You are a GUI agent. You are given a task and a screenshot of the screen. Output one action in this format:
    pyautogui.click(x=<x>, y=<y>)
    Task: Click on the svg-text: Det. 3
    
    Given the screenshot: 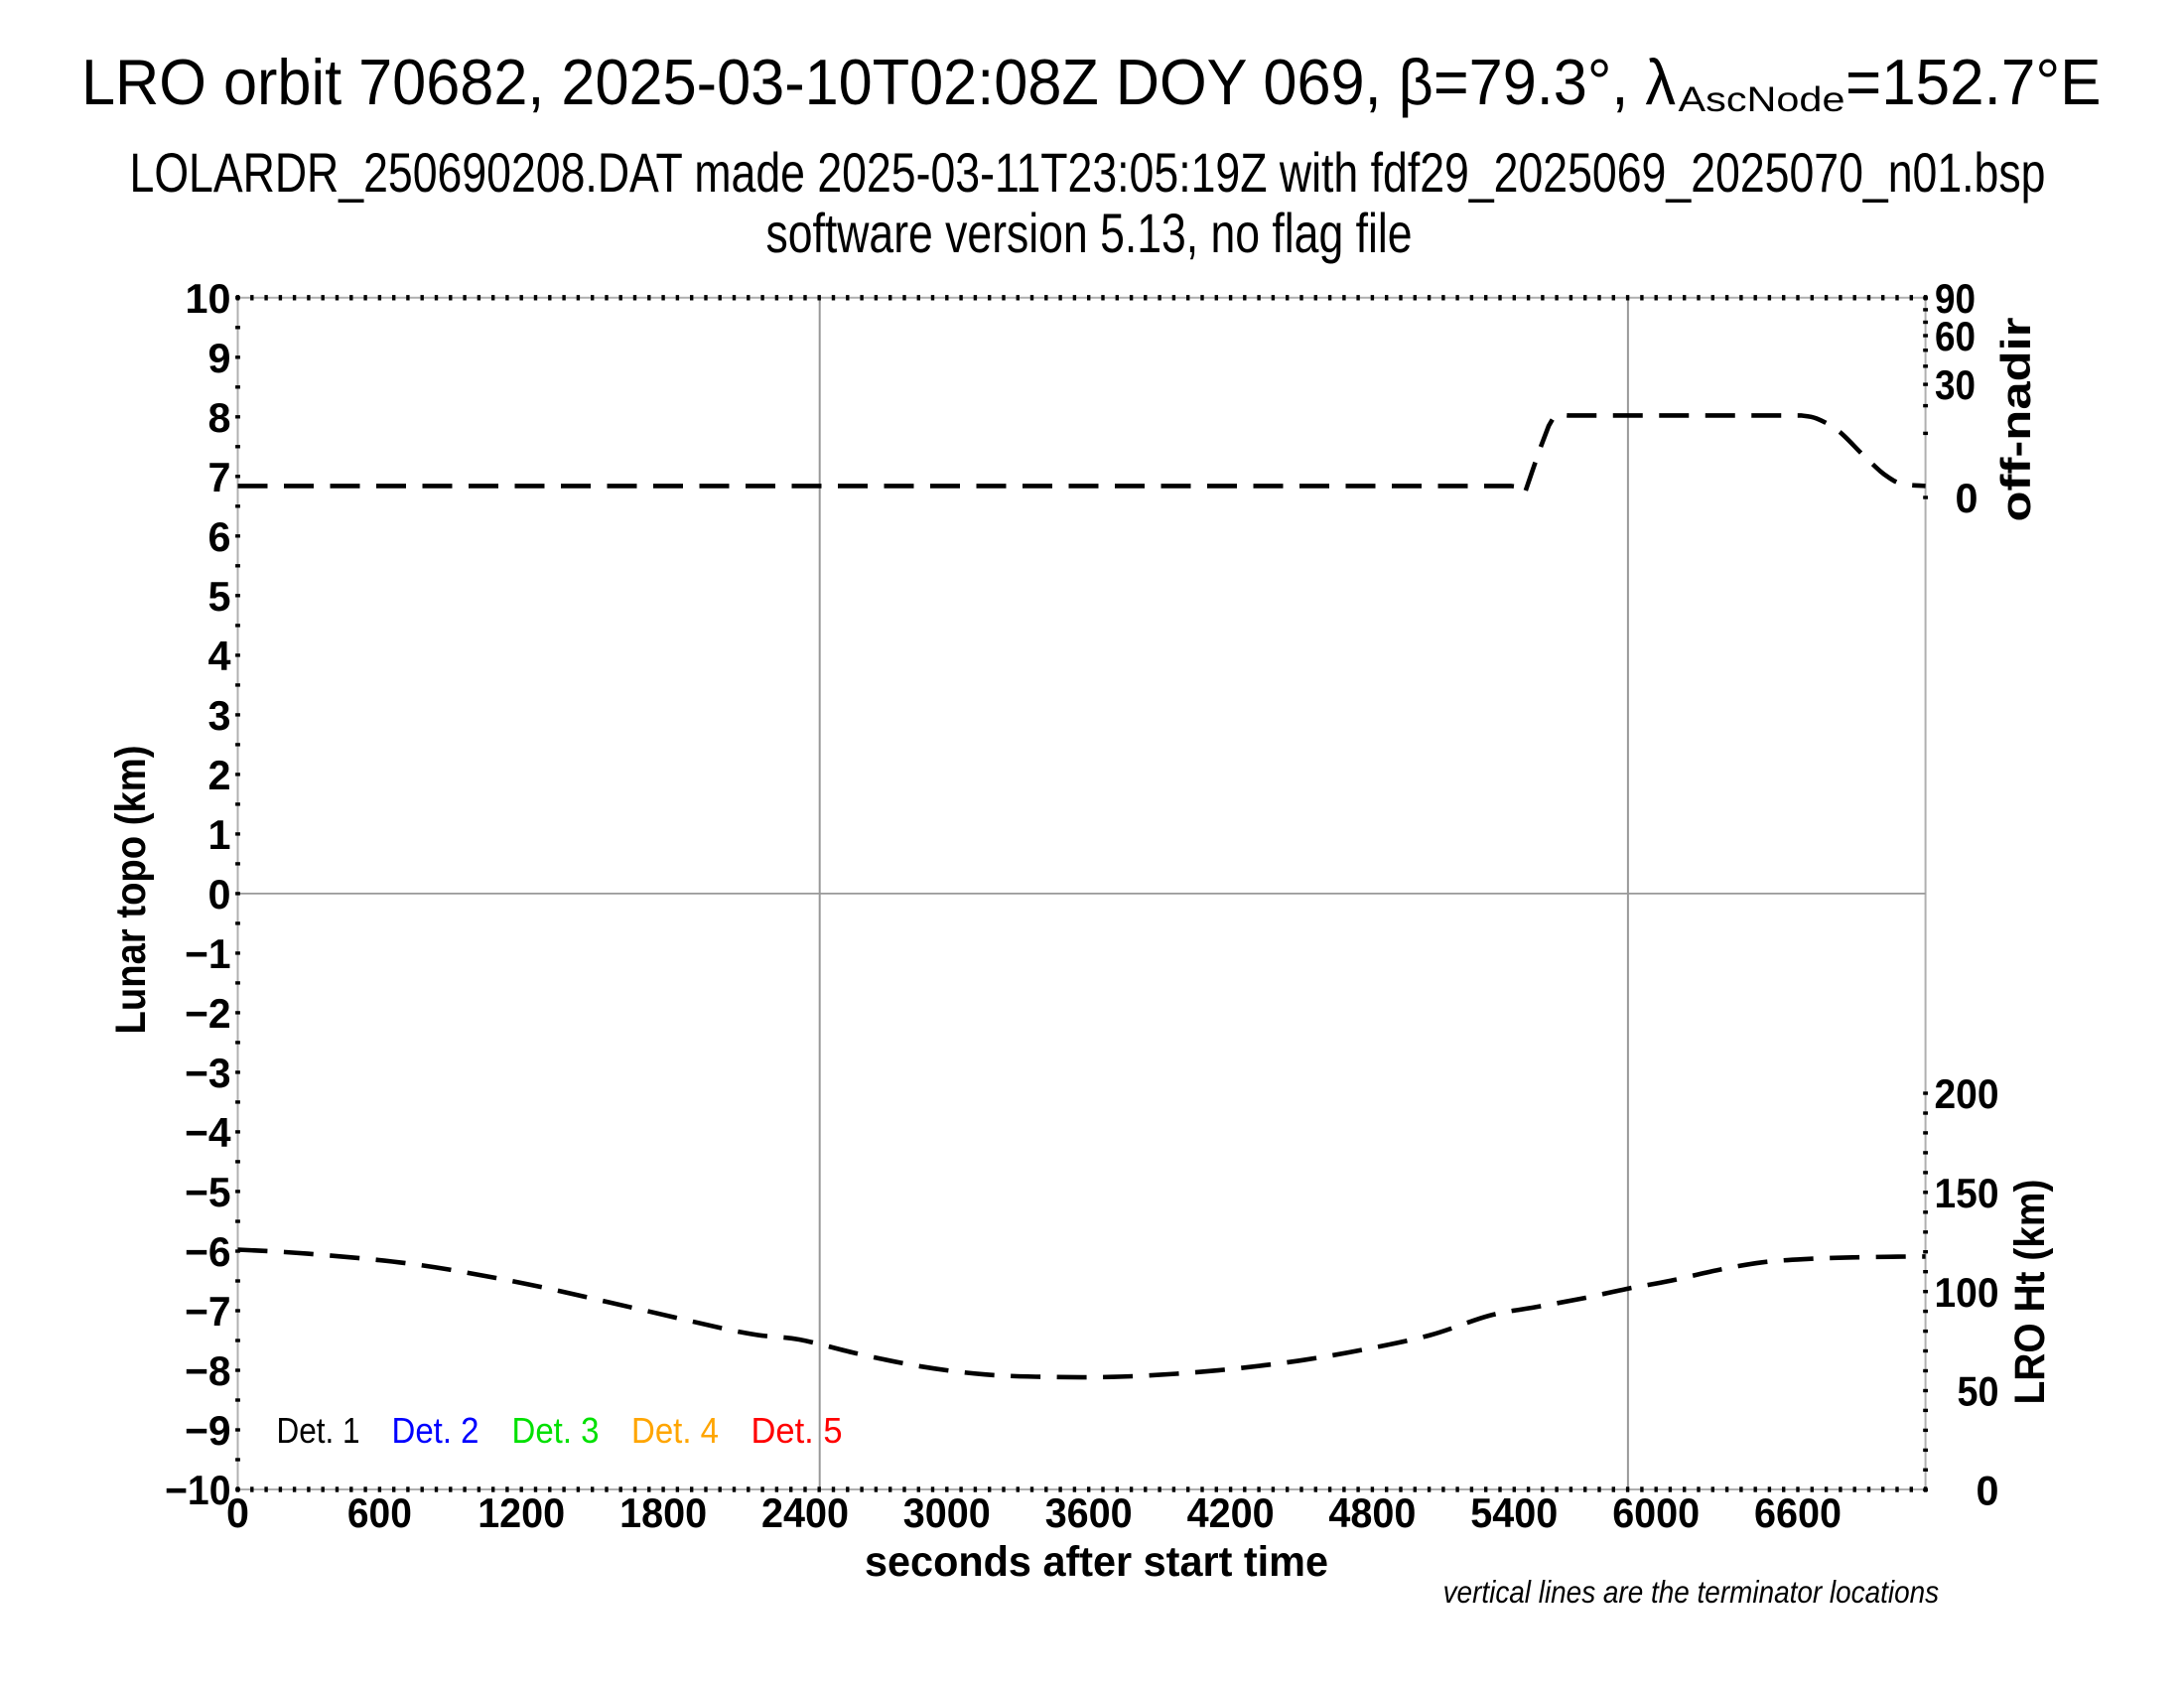 What is the action you would take?
    pyautogui.click(x=556, y=1430)
    